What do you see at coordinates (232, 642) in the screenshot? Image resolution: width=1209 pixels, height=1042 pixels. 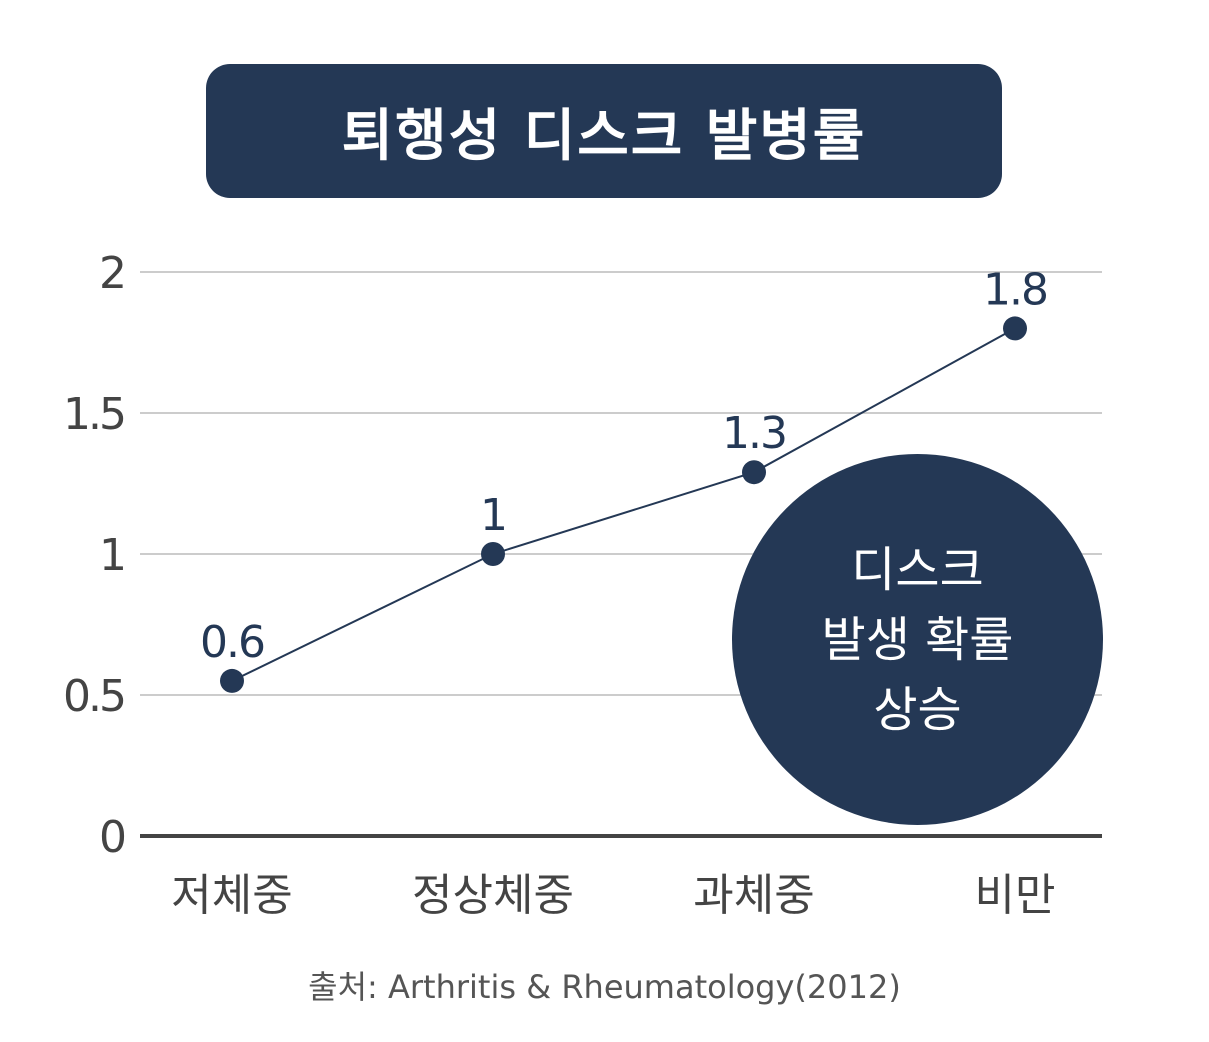 I see `data-label: 0.6` at bounding box center [232, 642].